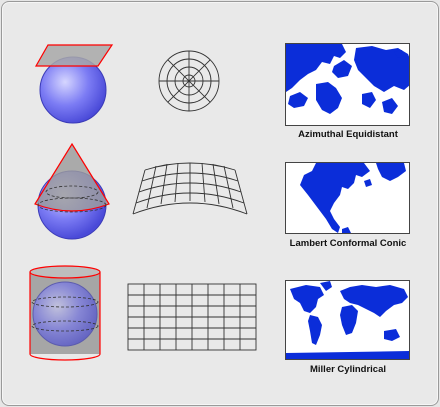 The image size is (440, 407). I want to click on lambert-conic-map, so click(347, 198).